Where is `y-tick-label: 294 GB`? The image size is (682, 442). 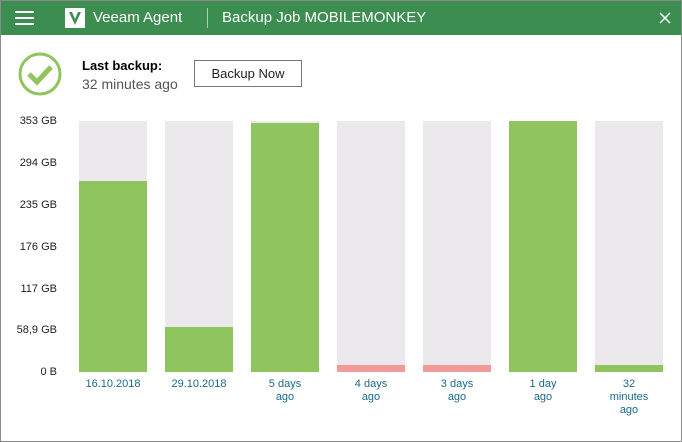
y-tick-label: 294 GB is located at coordinates (38, 162).